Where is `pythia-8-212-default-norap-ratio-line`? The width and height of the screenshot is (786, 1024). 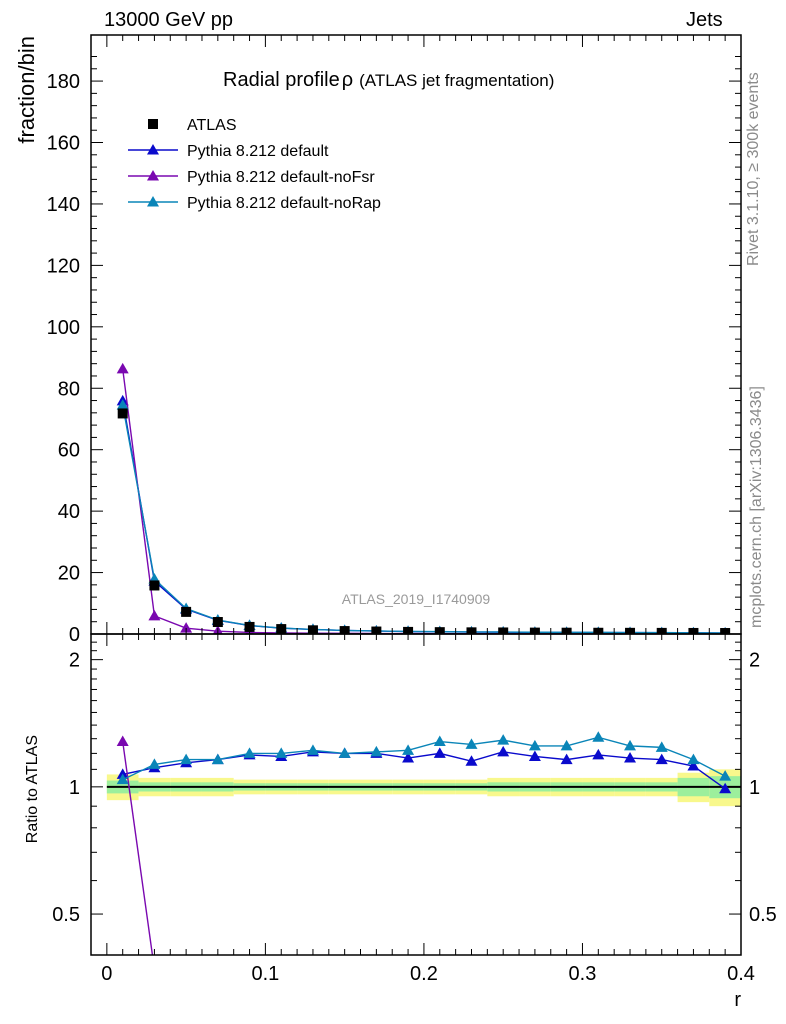
pythia-8-212-default-norap-ratio-line is located at coordinates (424, 758).